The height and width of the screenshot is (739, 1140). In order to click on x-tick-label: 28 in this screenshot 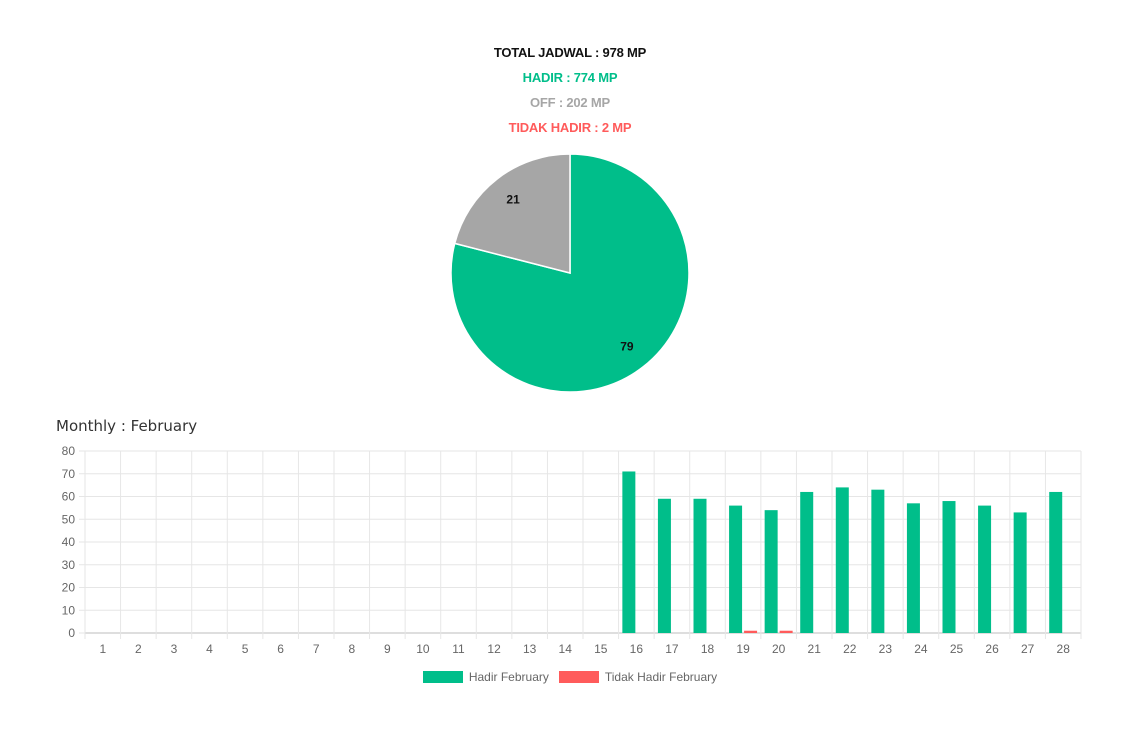, I will do `click(1064, 649)`.